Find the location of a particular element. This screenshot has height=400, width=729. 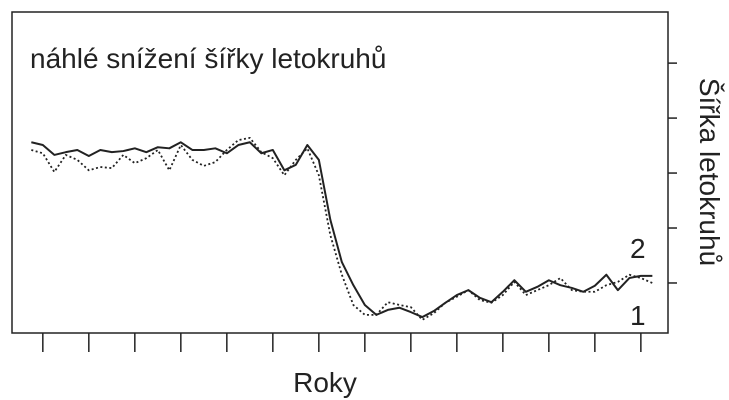

annotation: 2 is located at coordinates (638, 248).